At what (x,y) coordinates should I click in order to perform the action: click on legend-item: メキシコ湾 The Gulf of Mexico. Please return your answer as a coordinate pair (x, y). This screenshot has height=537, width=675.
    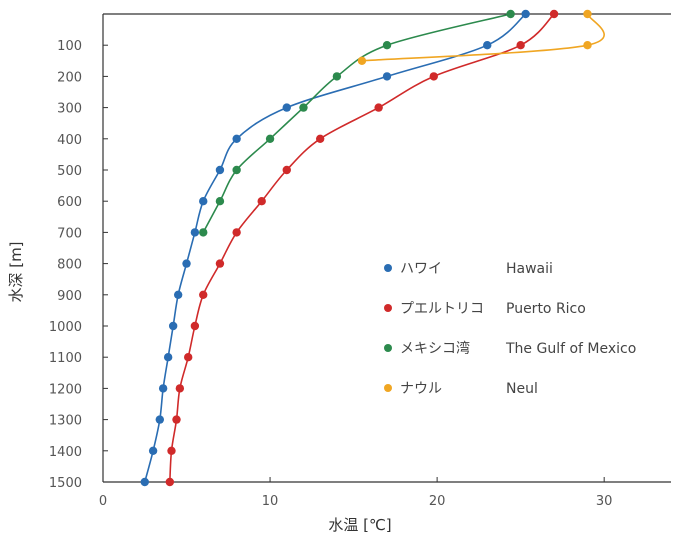
    Looking at the image, I should click on (510, 348).